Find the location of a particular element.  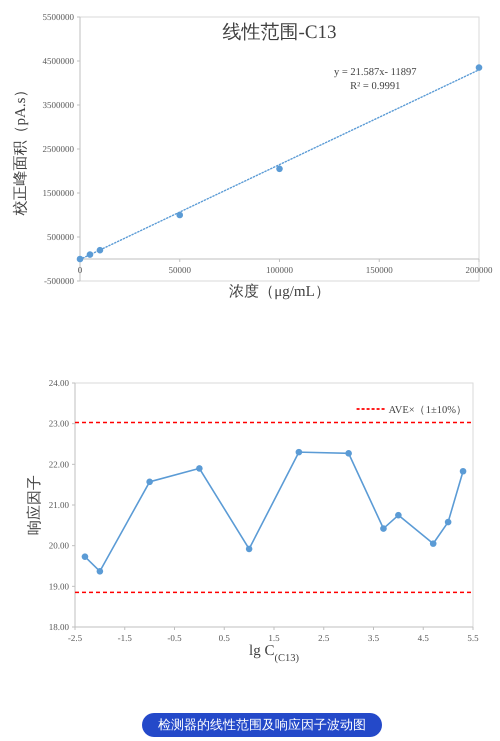

annotation: R² = 0.9991 is located at coordinates (375, 86).